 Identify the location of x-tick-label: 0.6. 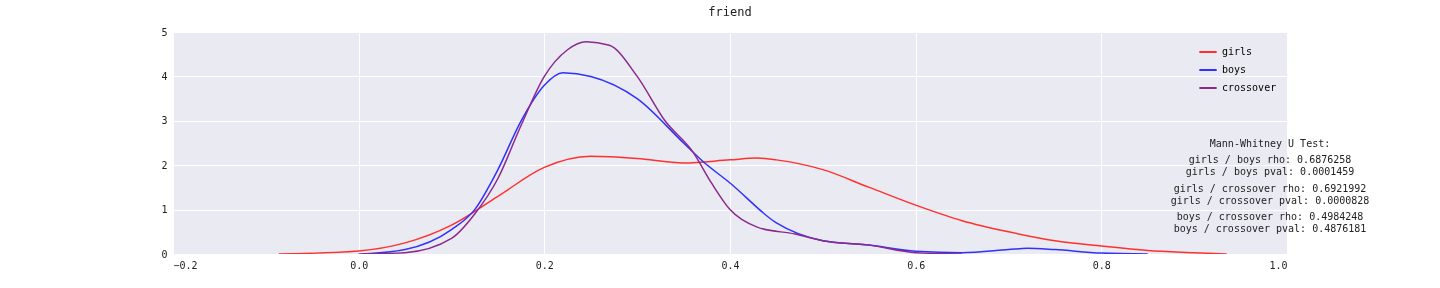
(916, 265).